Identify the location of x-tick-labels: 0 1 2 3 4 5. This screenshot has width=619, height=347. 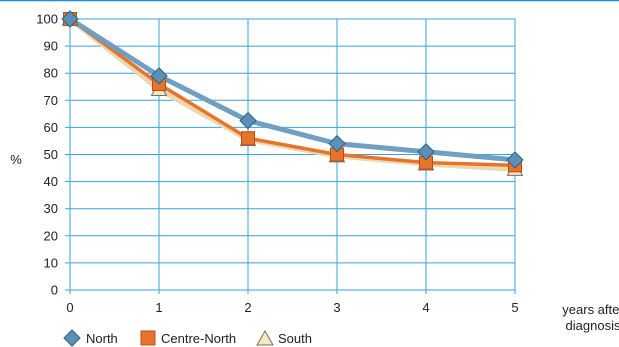
(292, 307).